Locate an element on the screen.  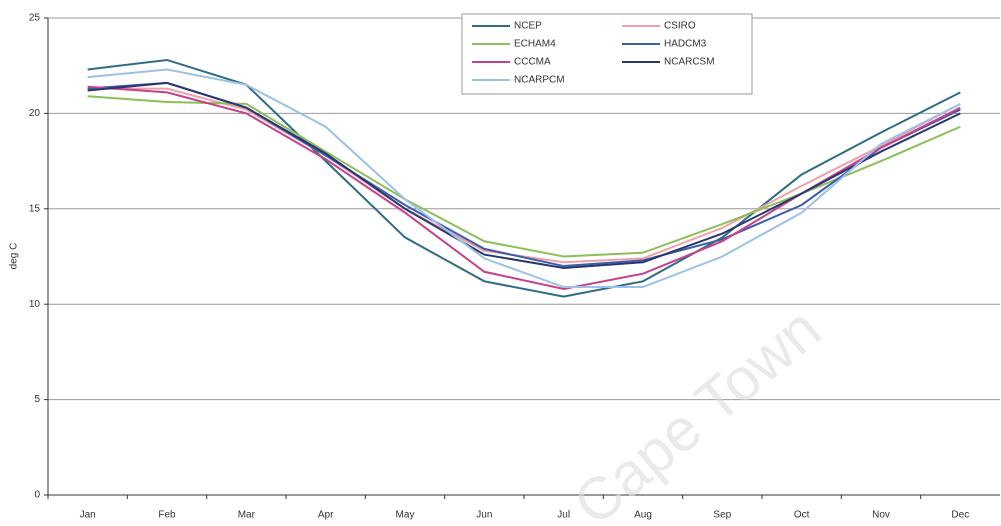
y-axis-label: deg C is located at coordinates (14, 256).